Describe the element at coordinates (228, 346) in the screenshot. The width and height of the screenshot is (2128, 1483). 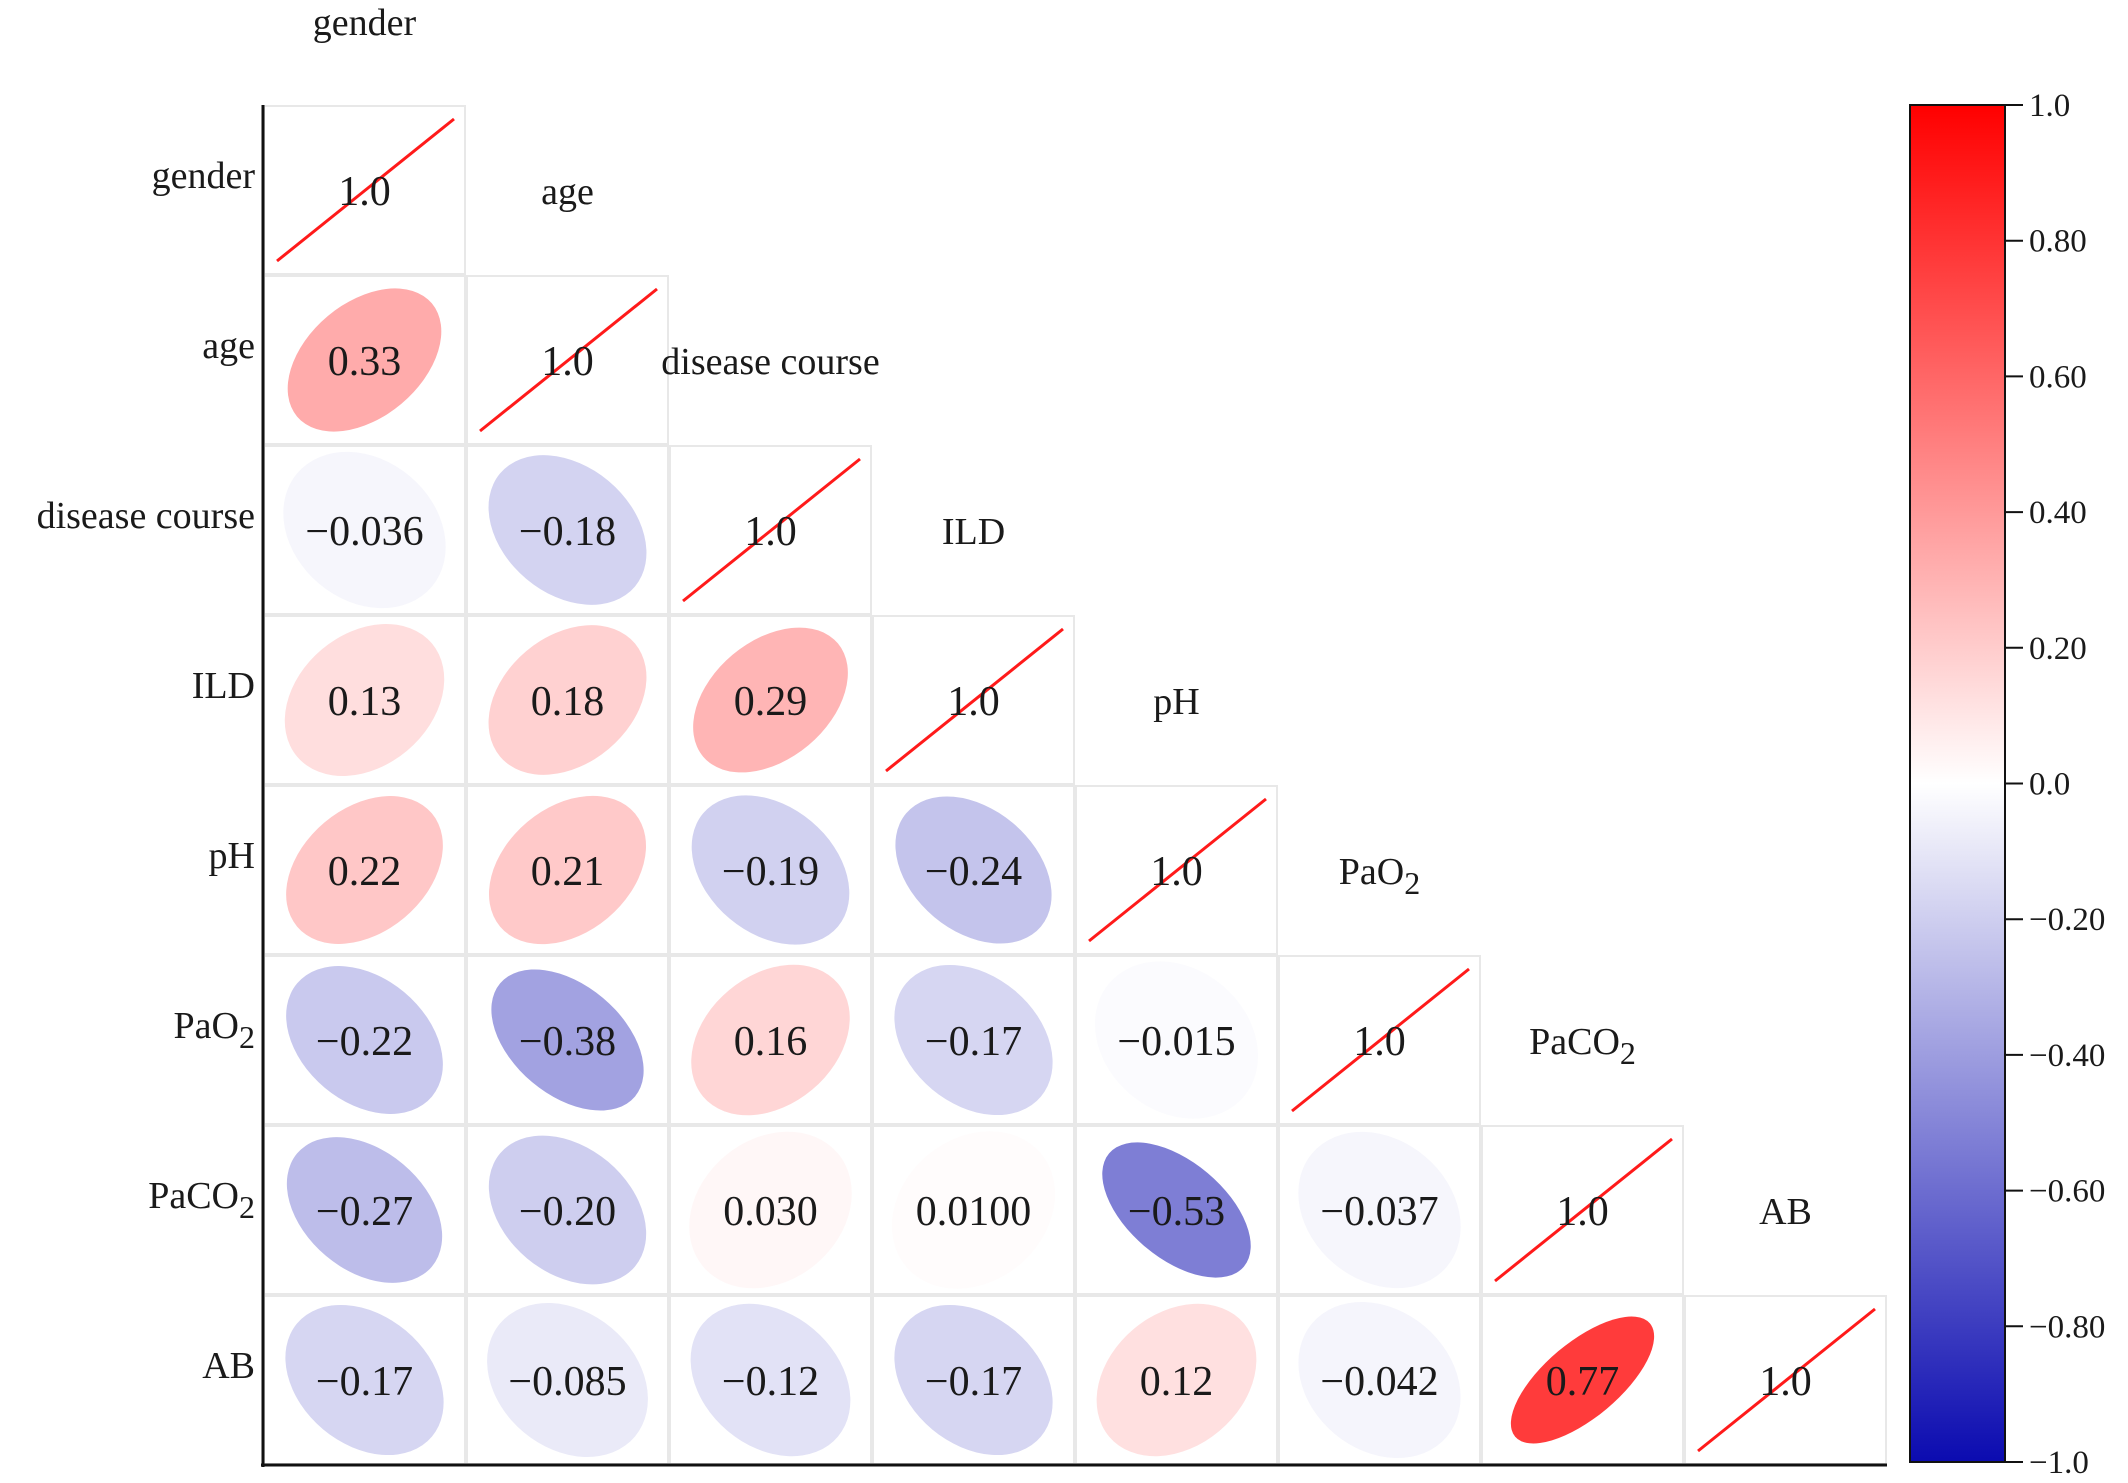
I see `row-label-age: age` at that location.